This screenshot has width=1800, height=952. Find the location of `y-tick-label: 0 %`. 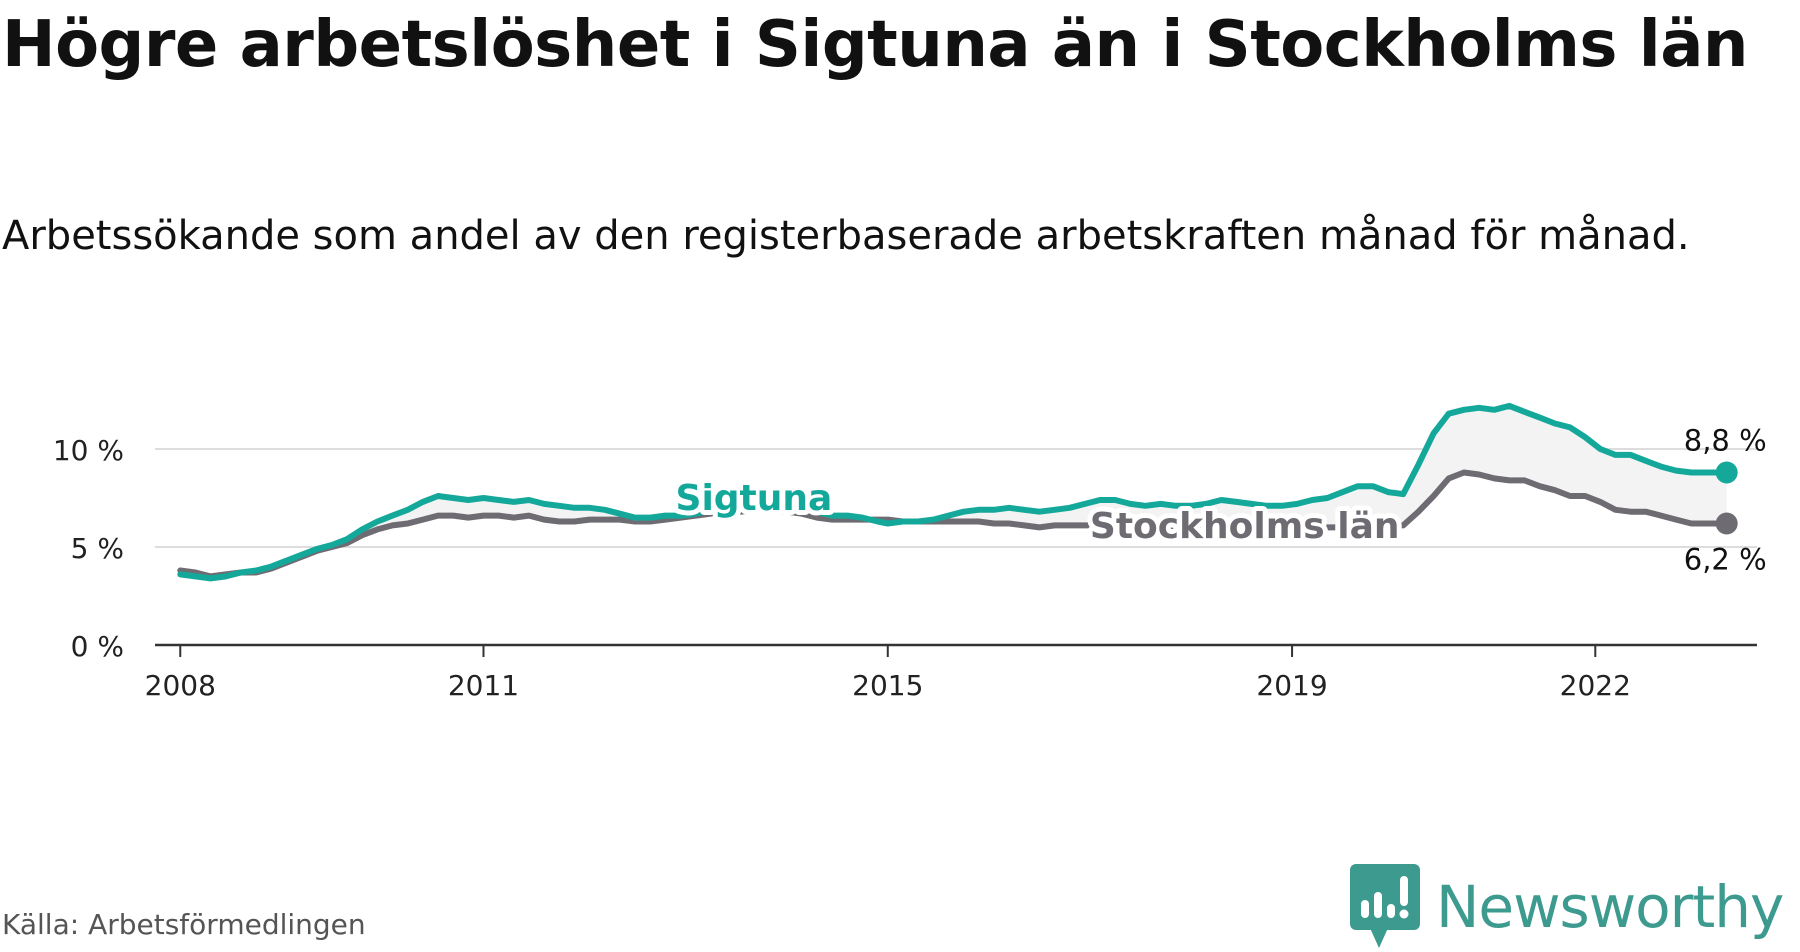

y-tick-label: 0 % is located at coordinates (97, 646).